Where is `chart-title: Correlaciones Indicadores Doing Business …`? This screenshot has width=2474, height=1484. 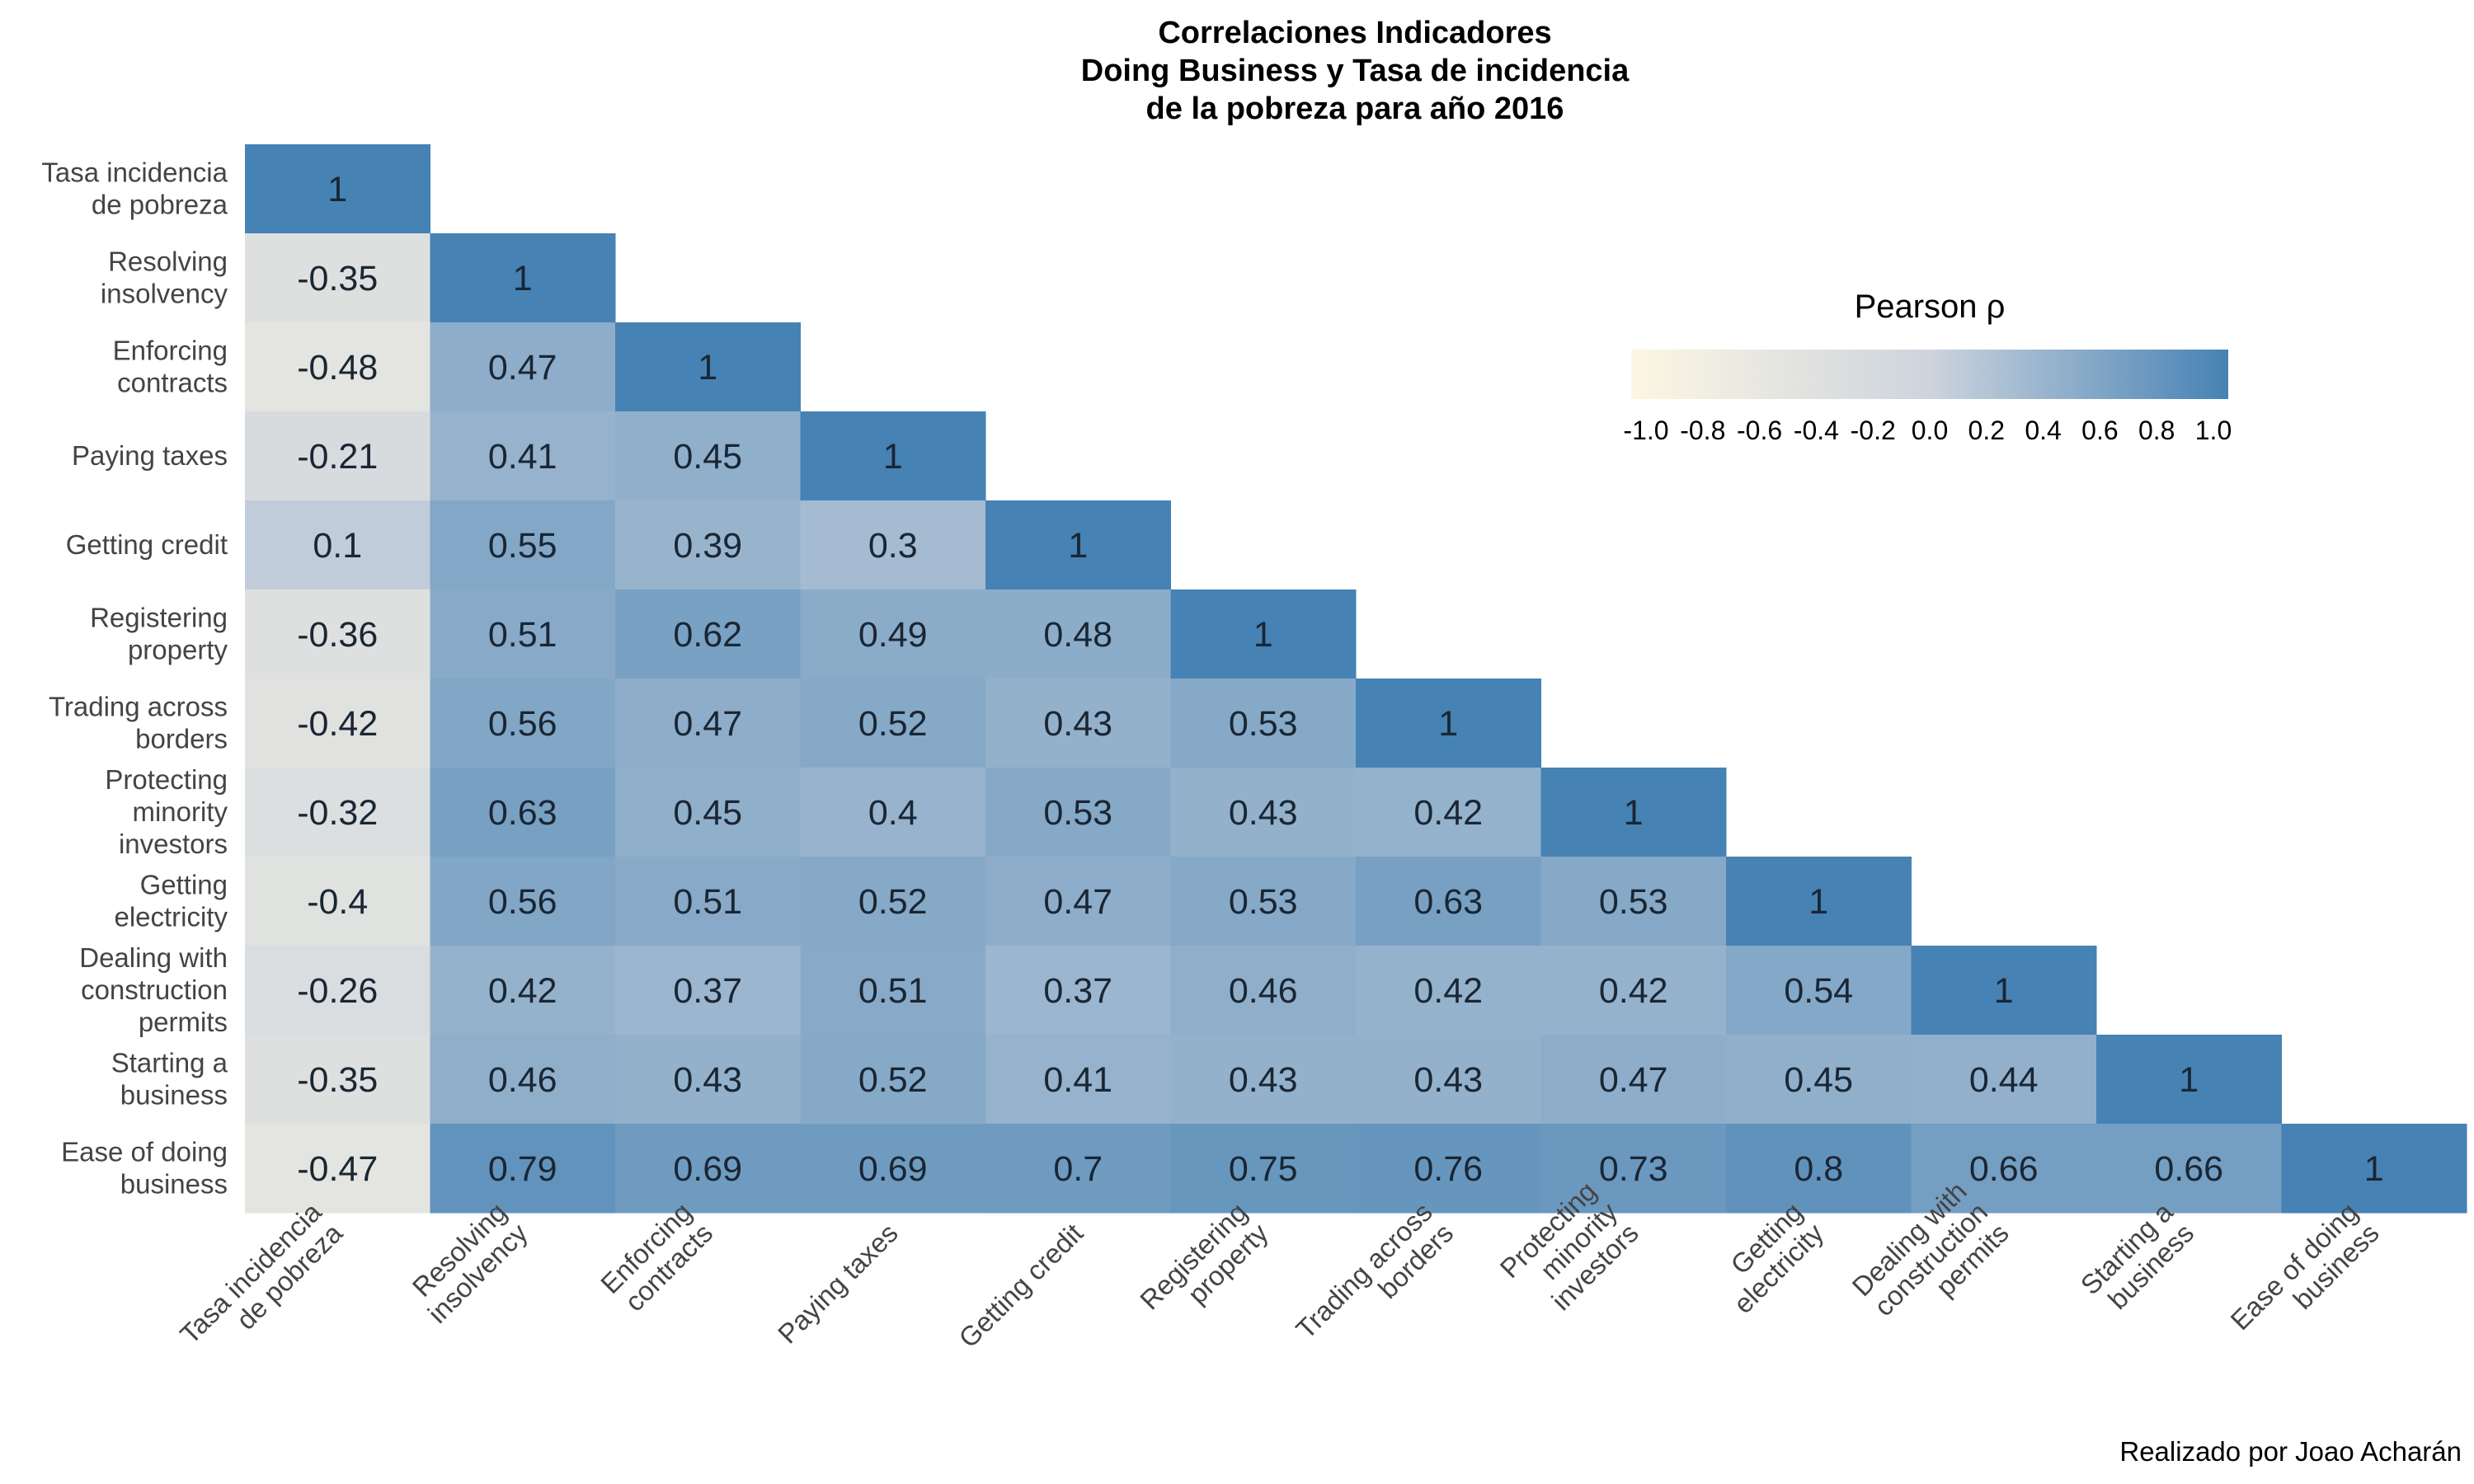 chart-title: Correlaciones Indicadores Doing Business … is located at coordinates (1355, 71).